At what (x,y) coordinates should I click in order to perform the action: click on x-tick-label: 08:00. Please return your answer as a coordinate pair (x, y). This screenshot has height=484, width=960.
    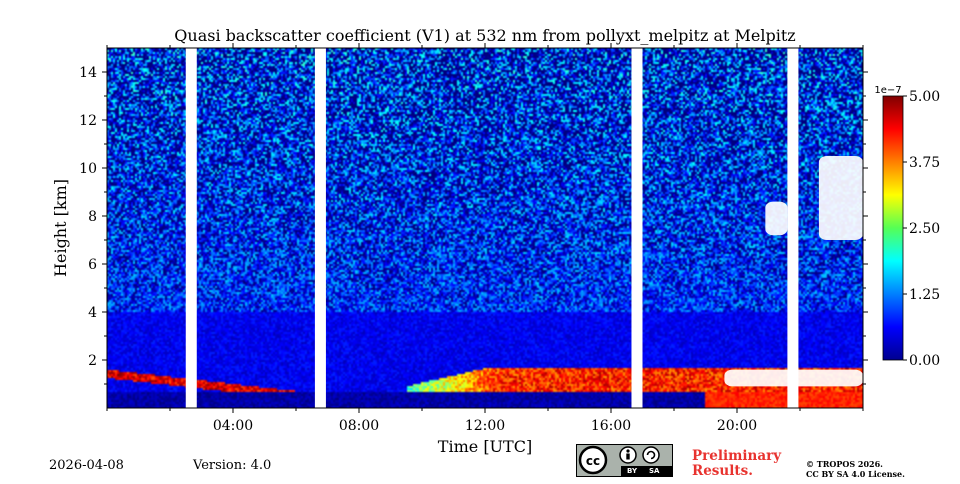
    Looking at the image, I should click on (359, 426).